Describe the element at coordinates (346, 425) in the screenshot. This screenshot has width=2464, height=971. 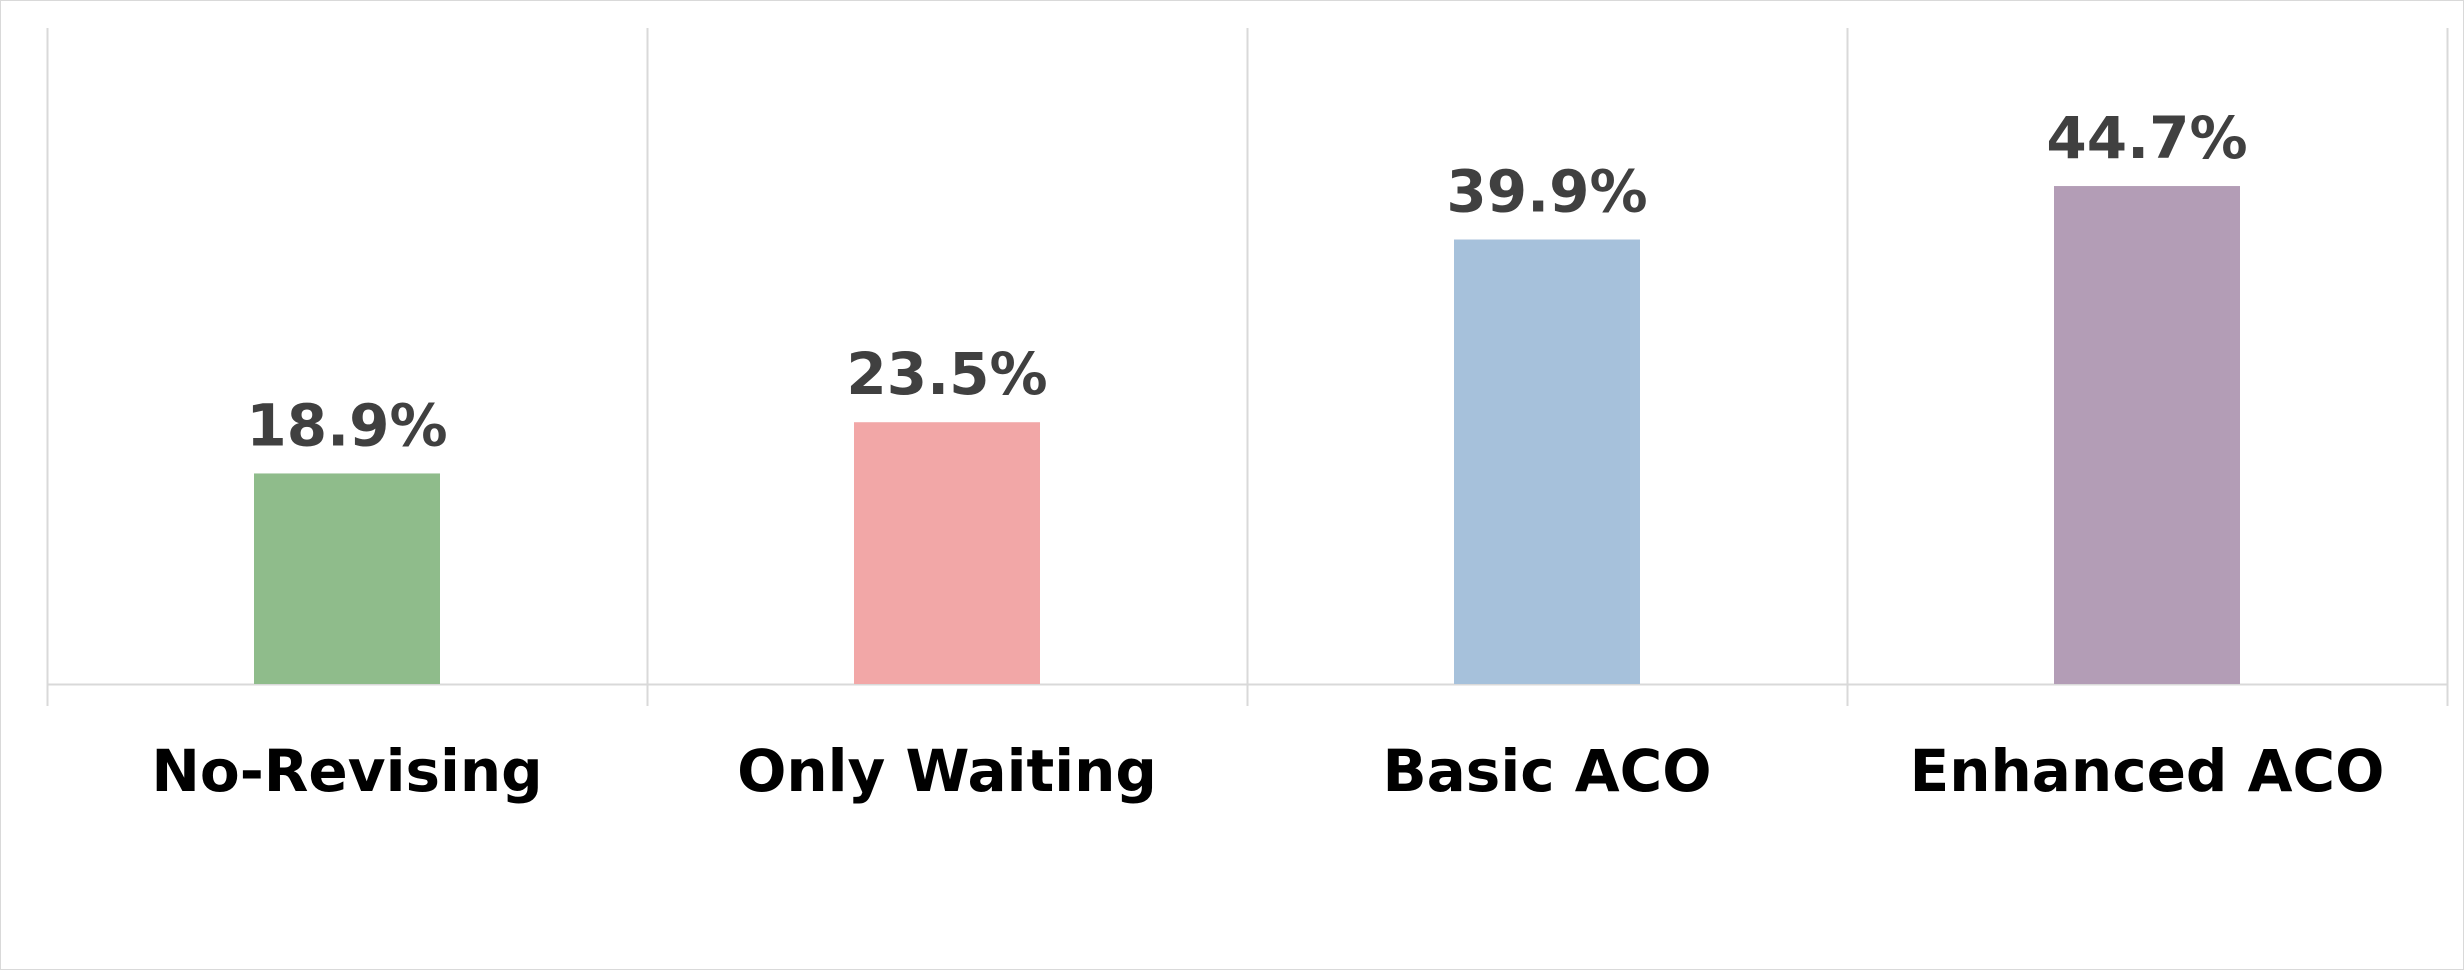
I see `data-label: 18.9%` at that location.